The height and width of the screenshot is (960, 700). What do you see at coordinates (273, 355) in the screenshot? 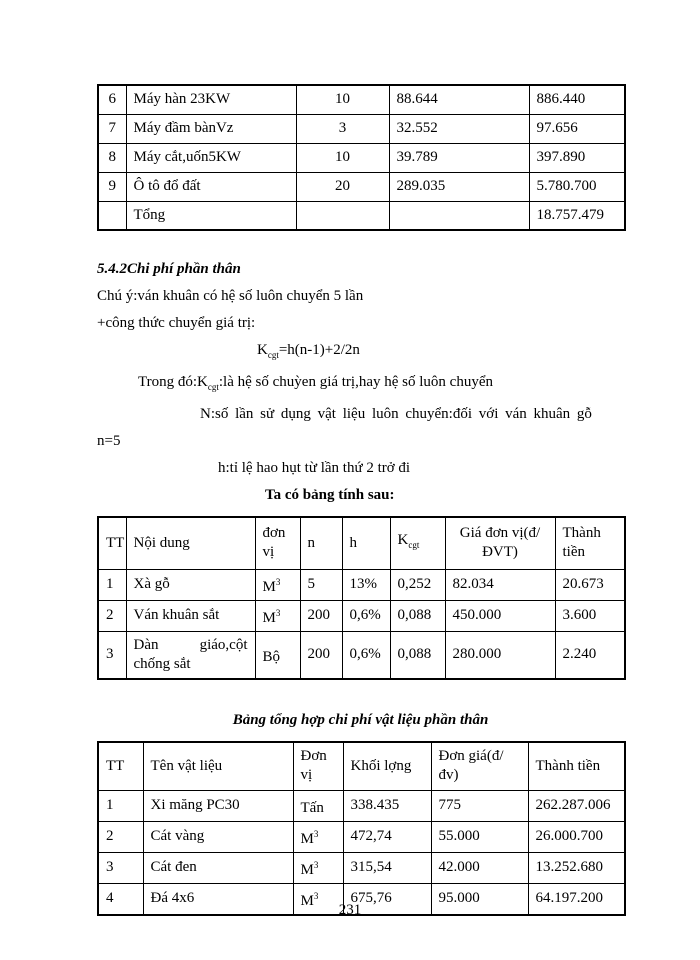
I see `formula-subscript: cgt` at bounding box center [273, 355].